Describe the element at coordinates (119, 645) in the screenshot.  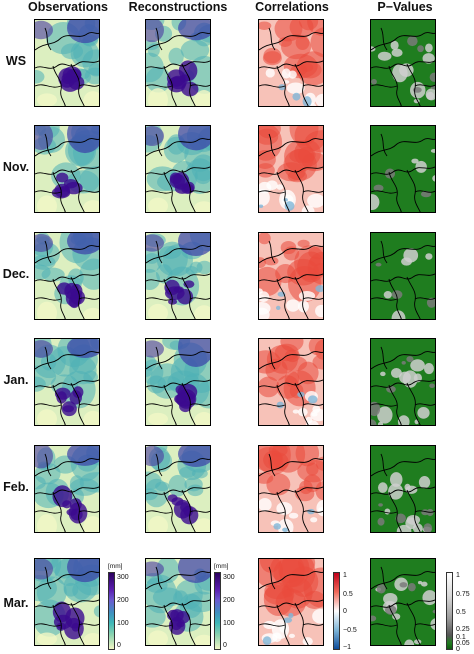
I see `obs-tick-0: 0` at that location.